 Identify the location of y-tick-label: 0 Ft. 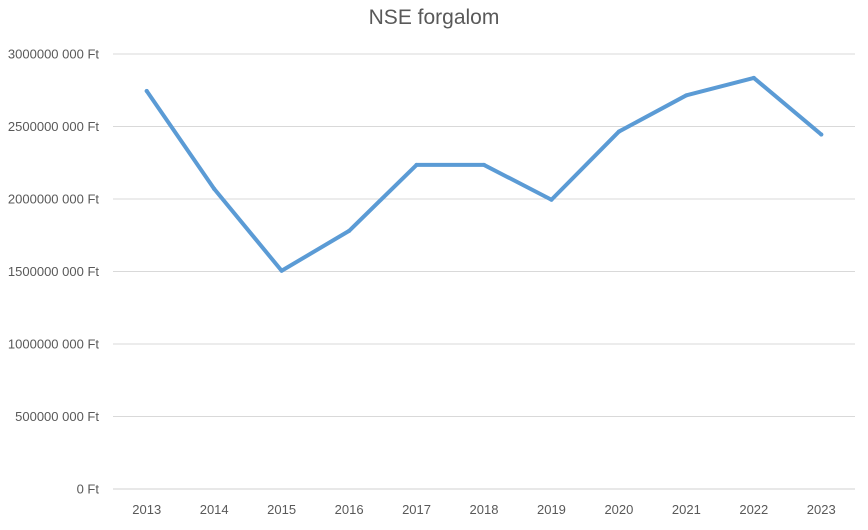
(88, 489).